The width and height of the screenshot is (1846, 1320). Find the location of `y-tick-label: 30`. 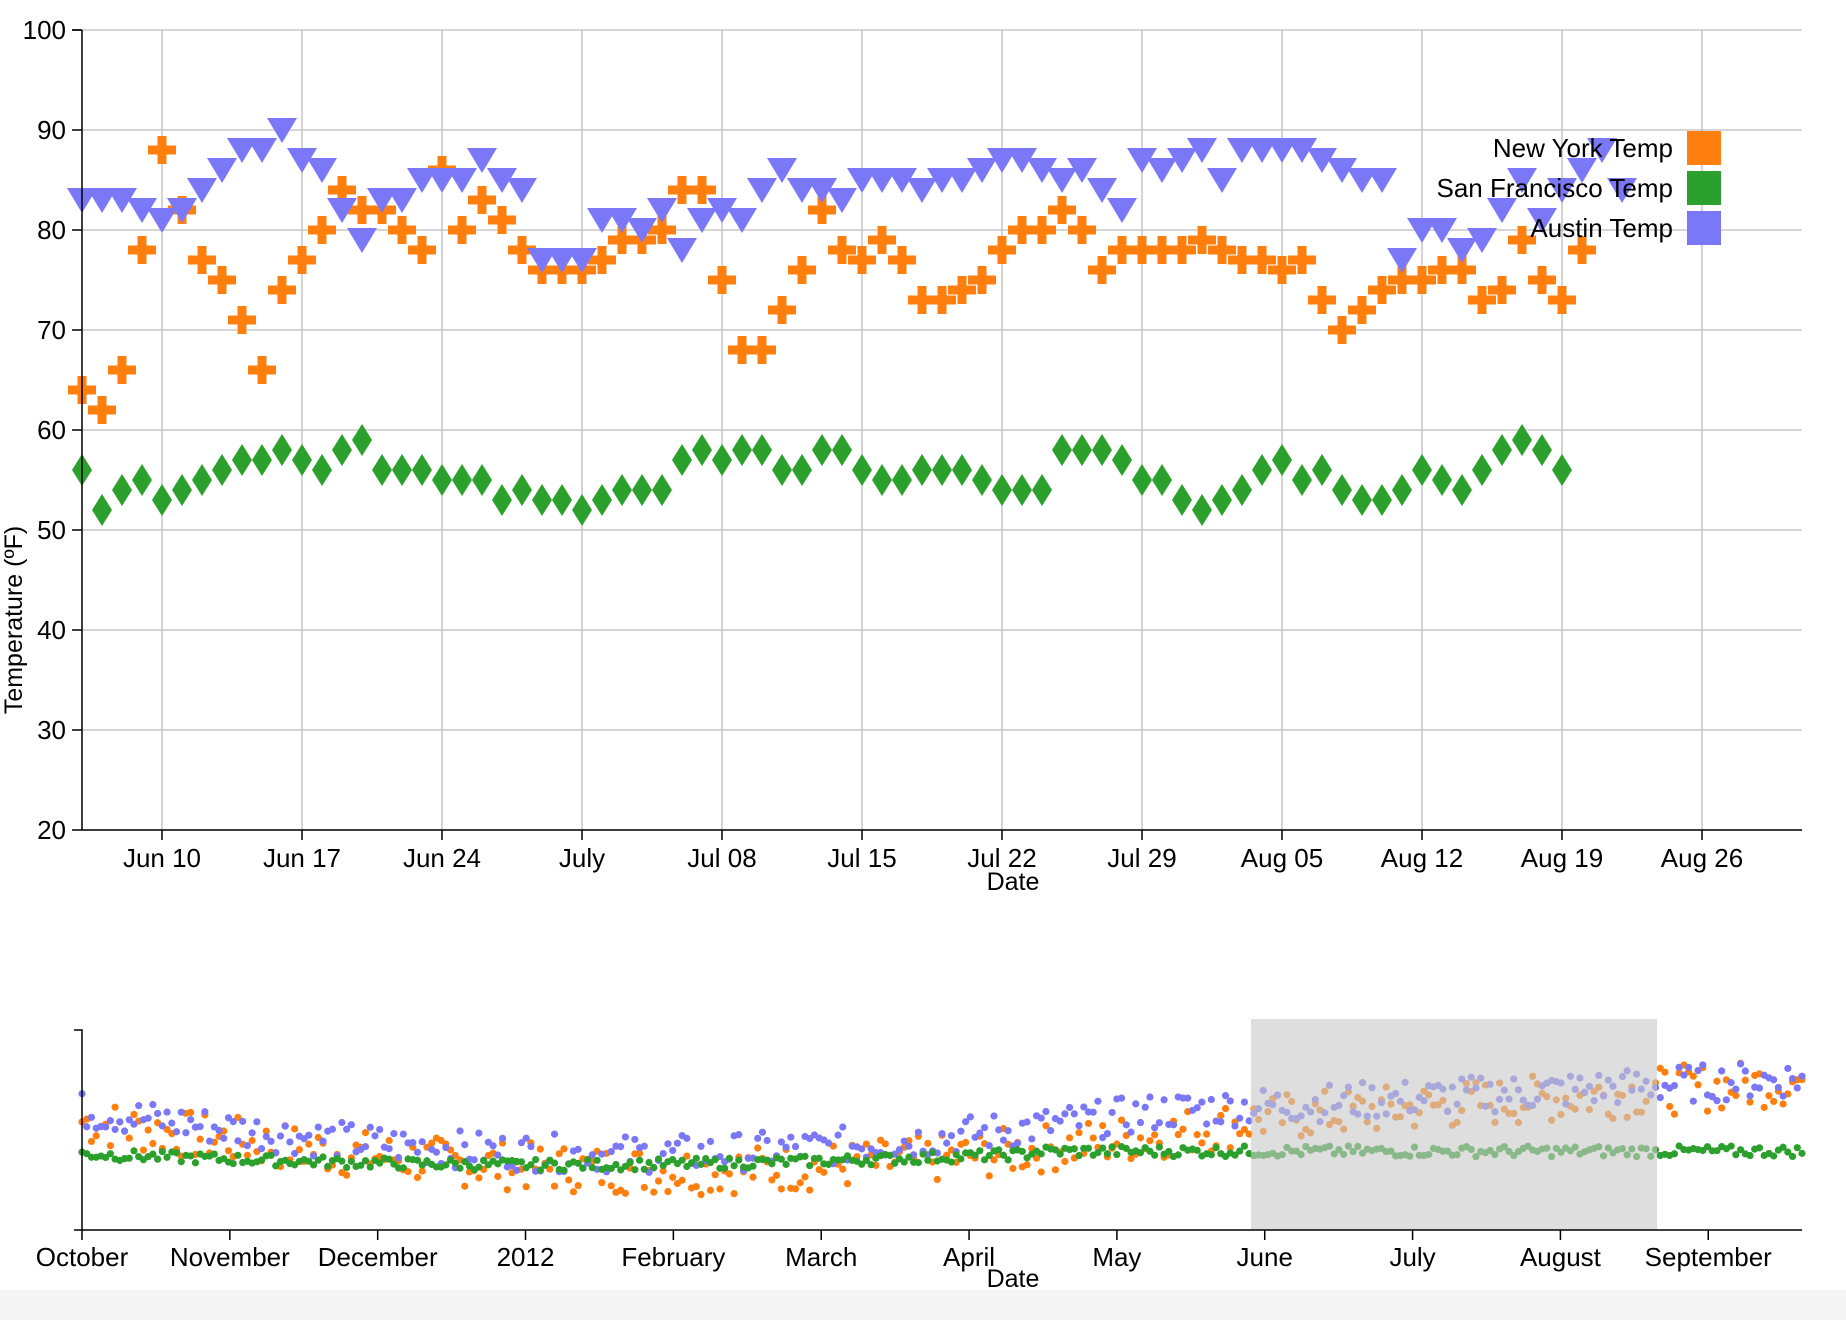

y-tick-label: 30 is located at coordinates (51, 730).